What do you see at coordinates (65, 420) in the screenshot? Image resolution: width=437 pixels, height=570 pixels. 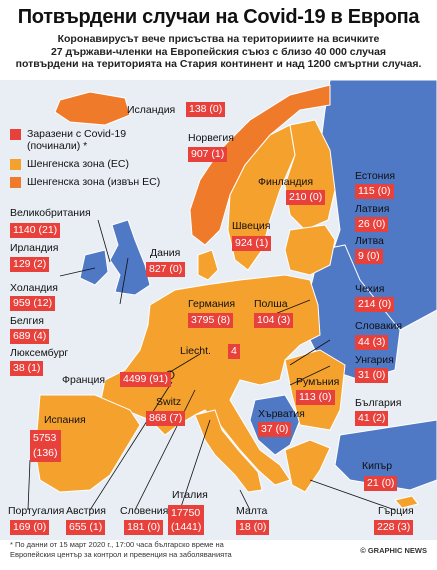 I see `spain-name: Испания` at bounding box center [65, 420].